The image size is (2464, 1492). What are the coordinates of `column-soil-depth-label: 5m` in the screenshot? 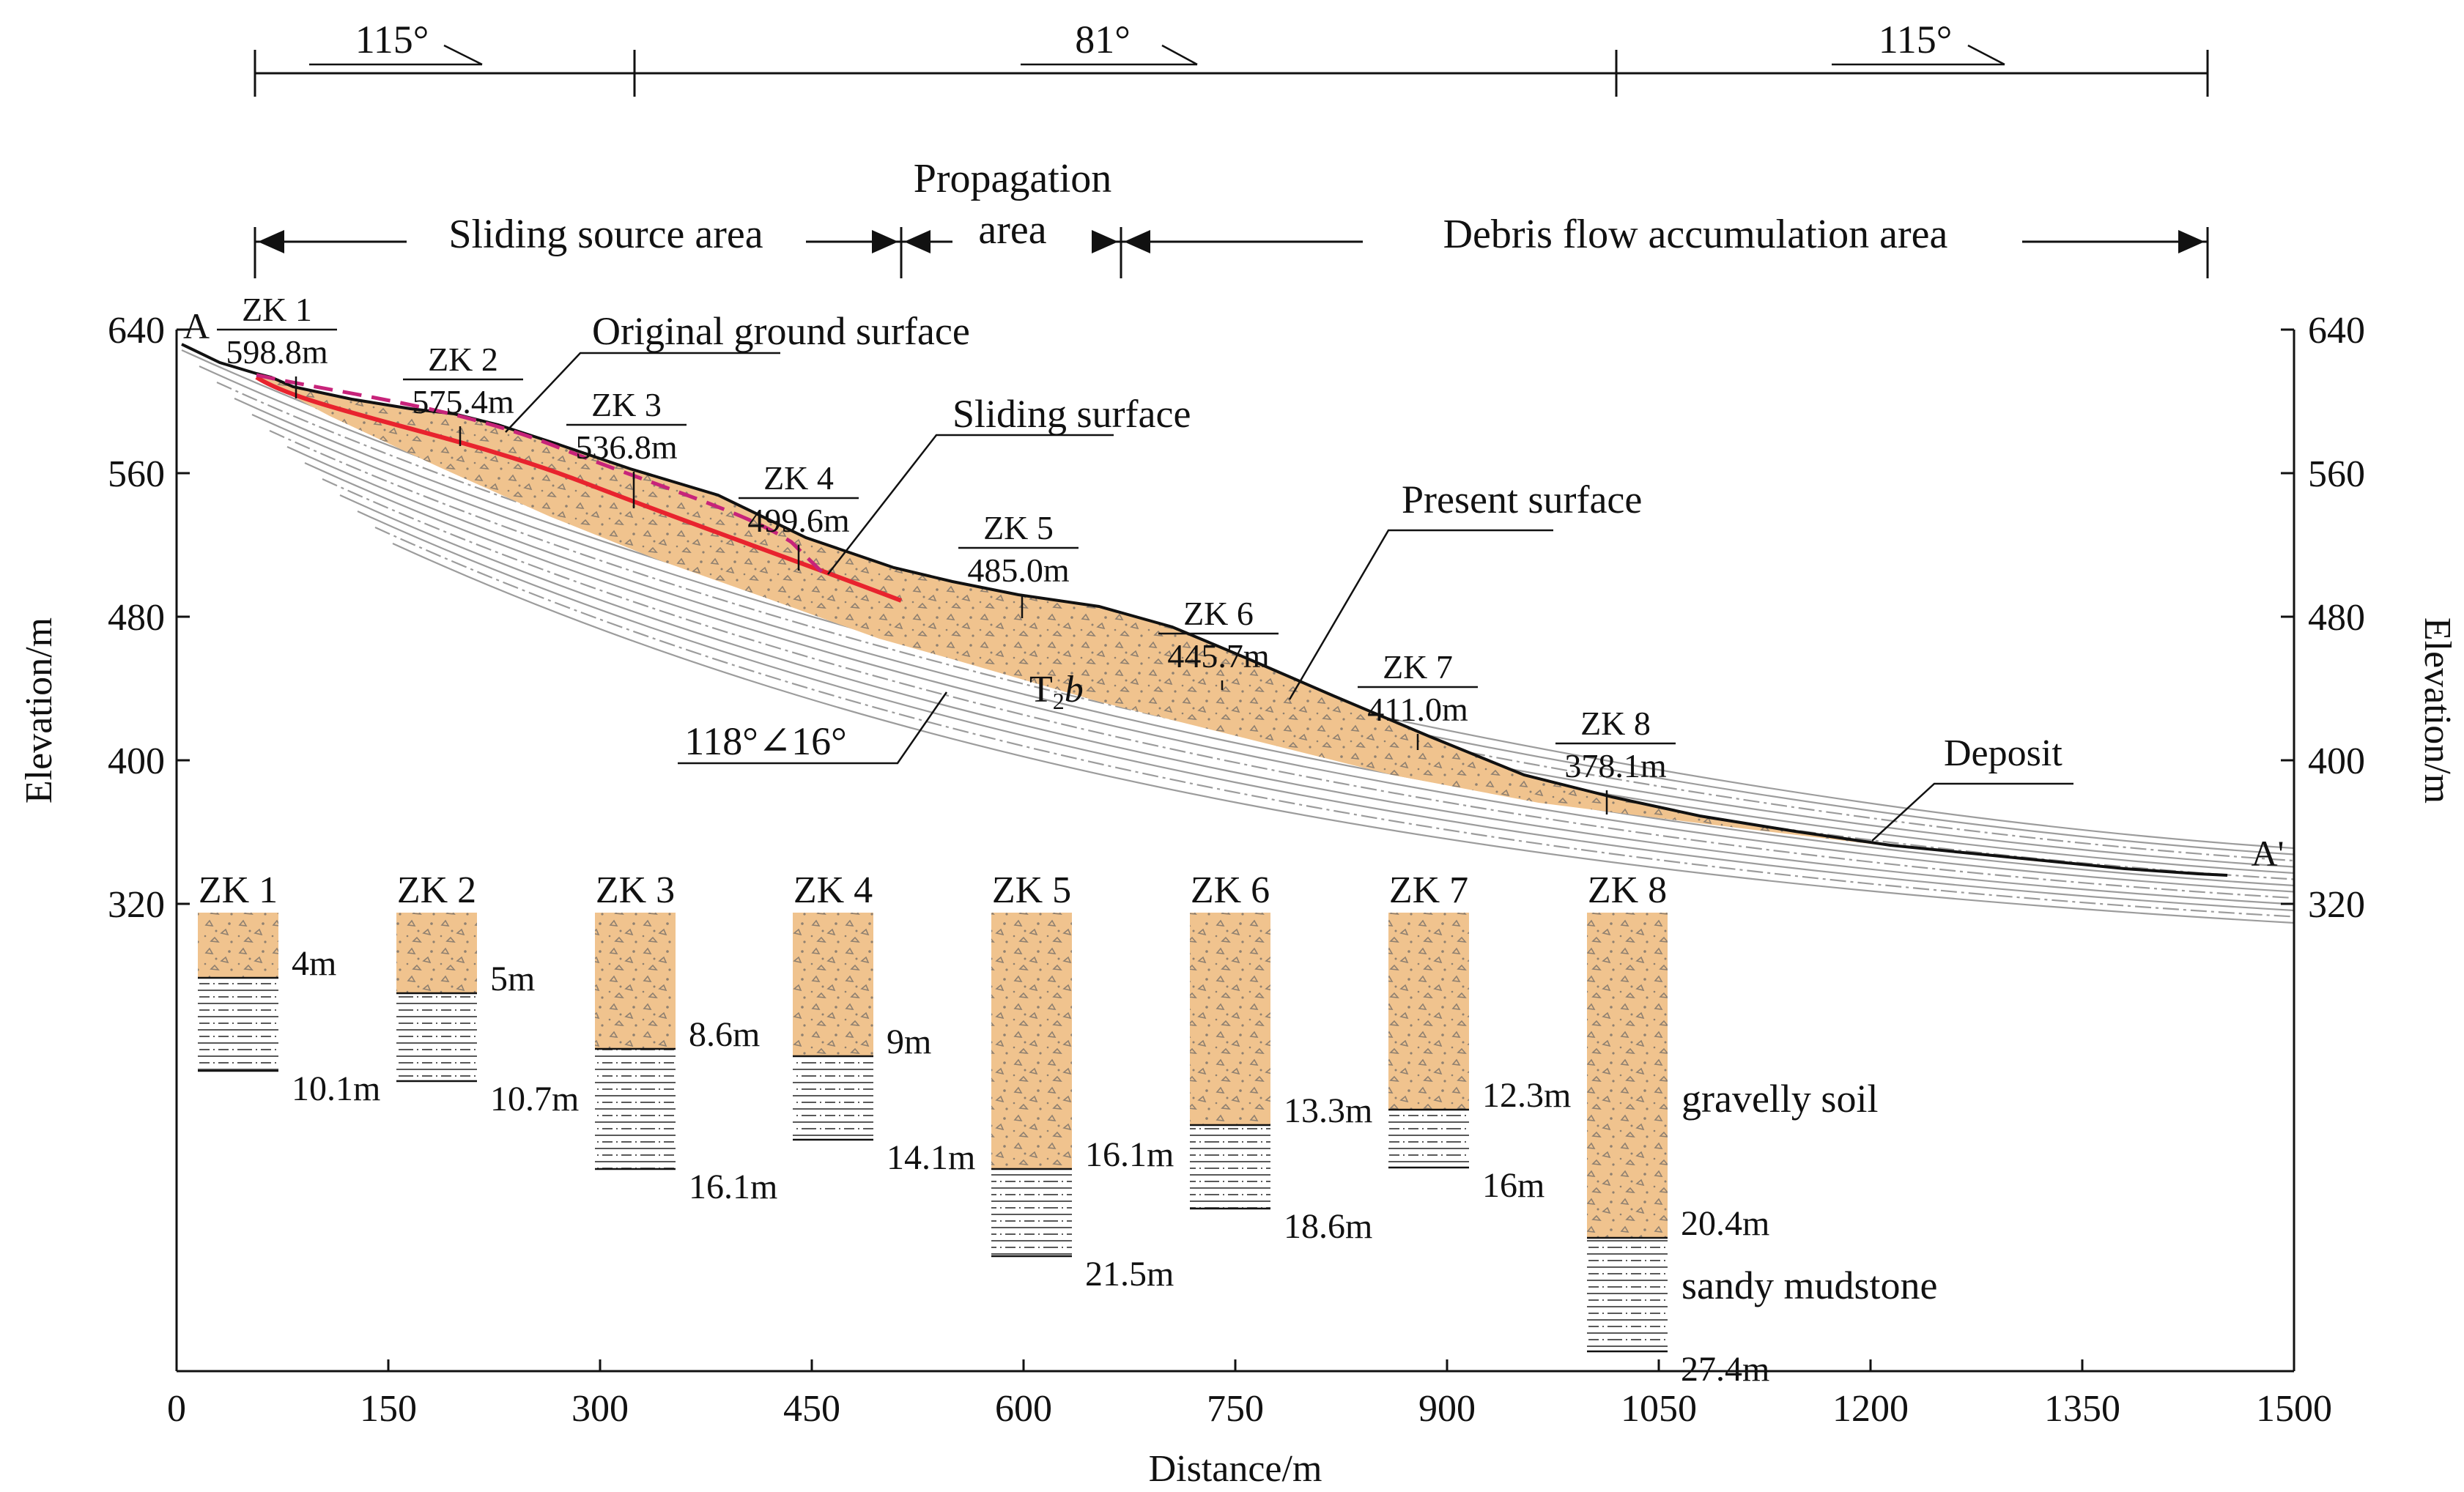 It's located at (512, 979).